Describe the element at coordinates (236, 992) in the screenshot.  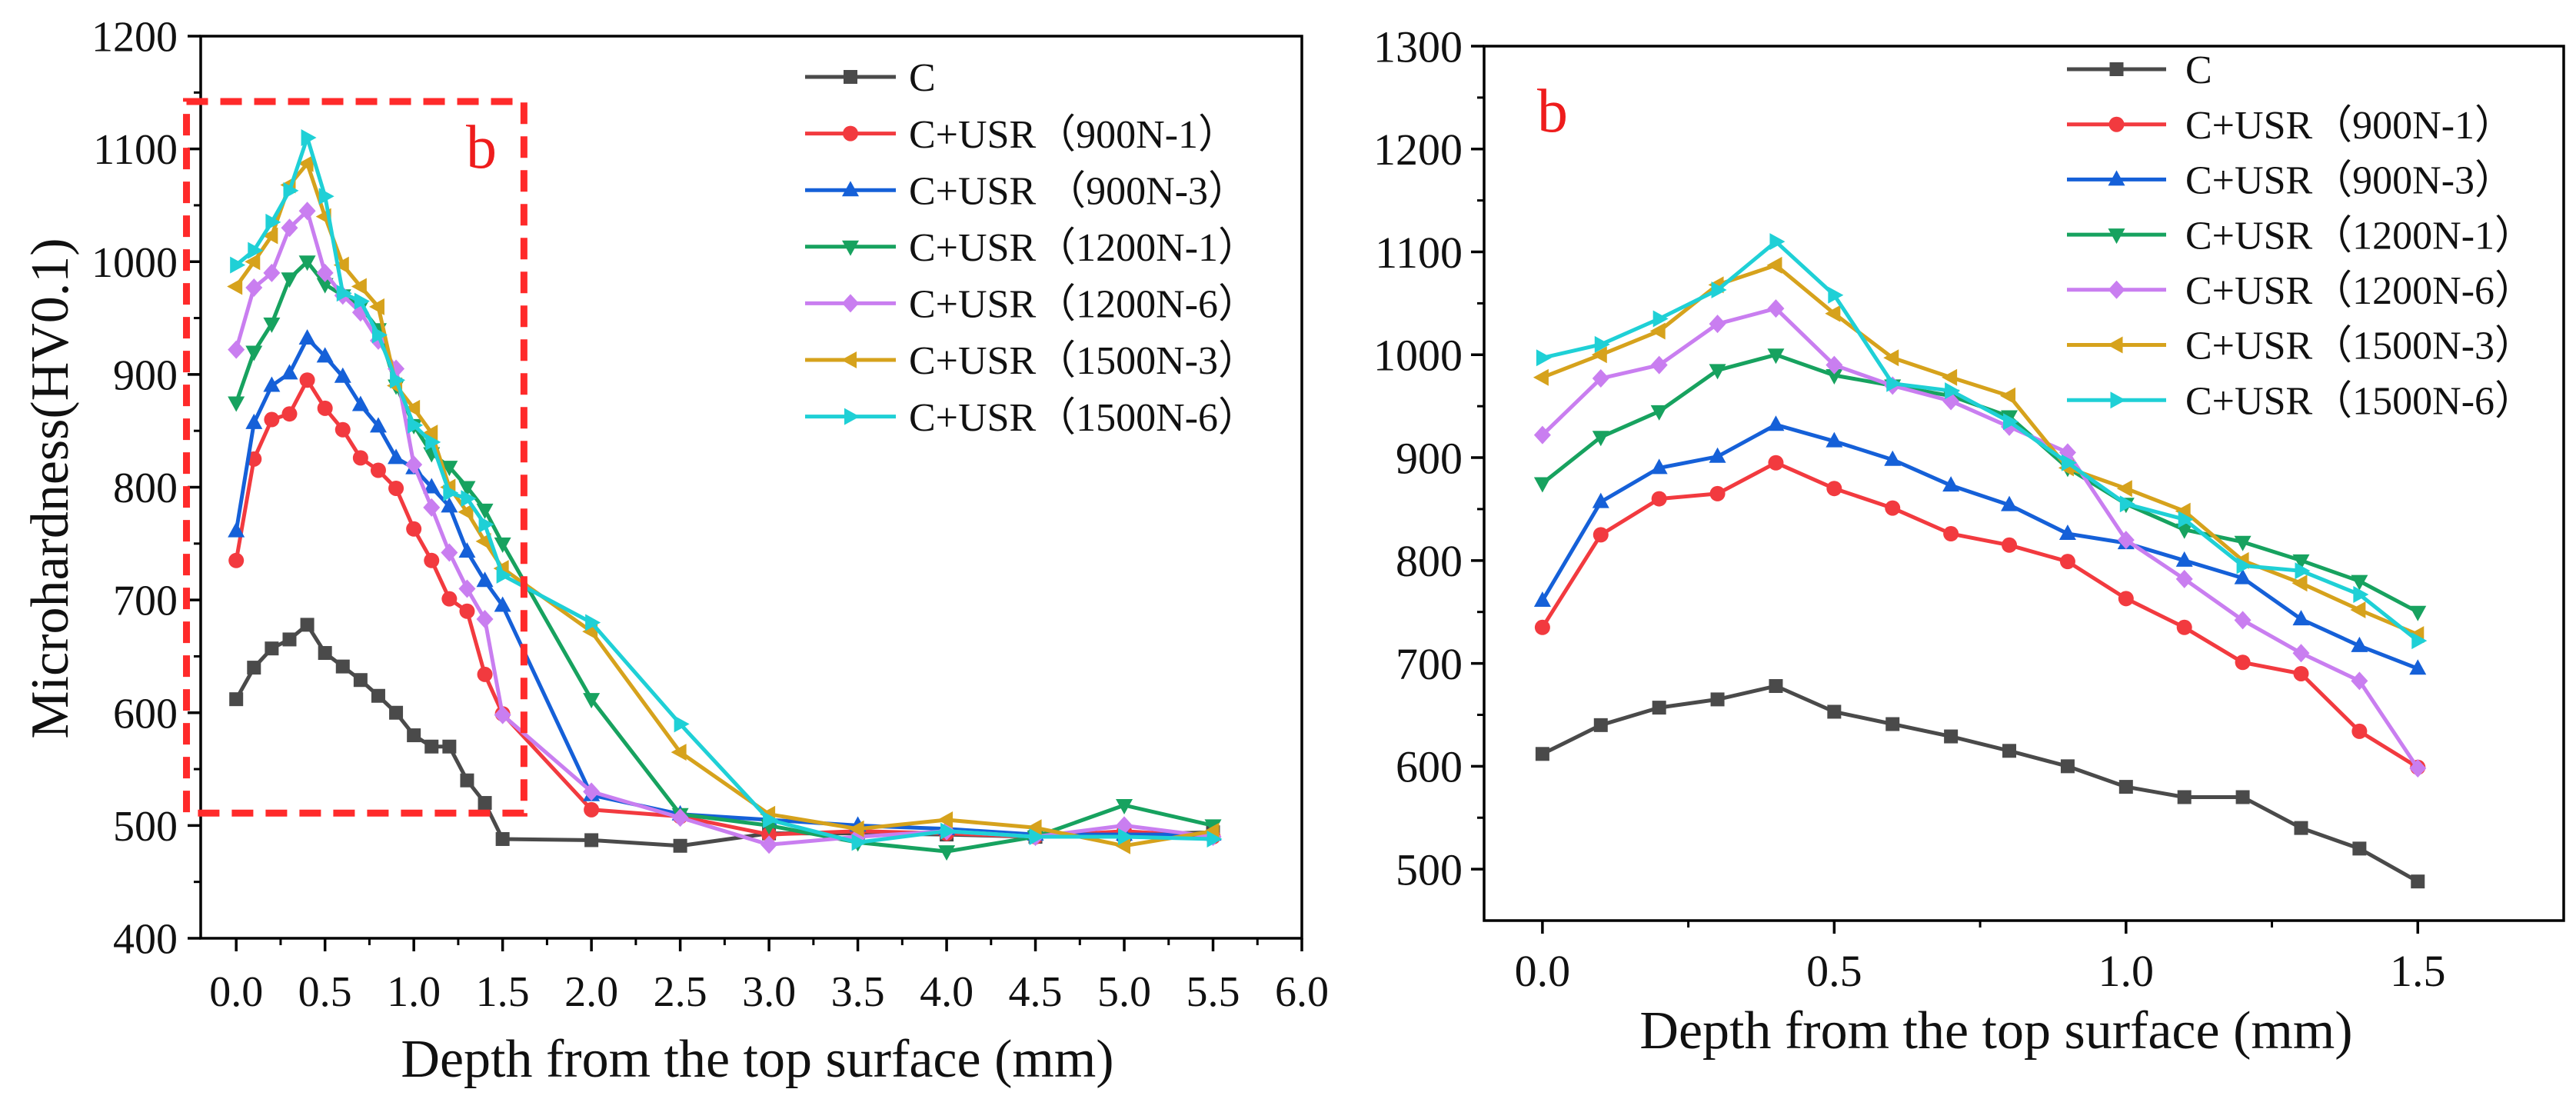
I see `x-tick-label: 0.0` at that location.